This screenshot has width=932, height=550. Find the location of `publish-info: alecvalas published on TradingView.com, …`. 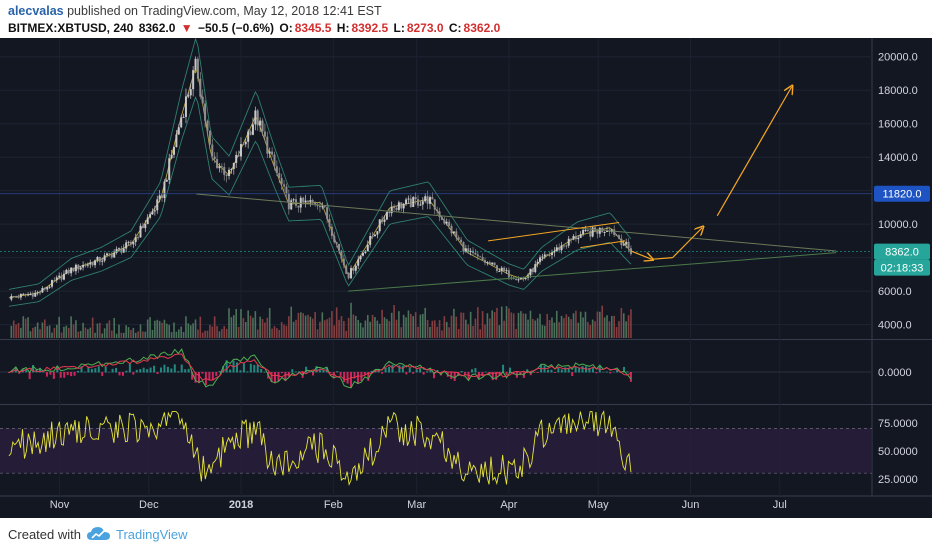

publish-info: alecvalas published on TradingView.com, … is located at coordinates (195, 11).